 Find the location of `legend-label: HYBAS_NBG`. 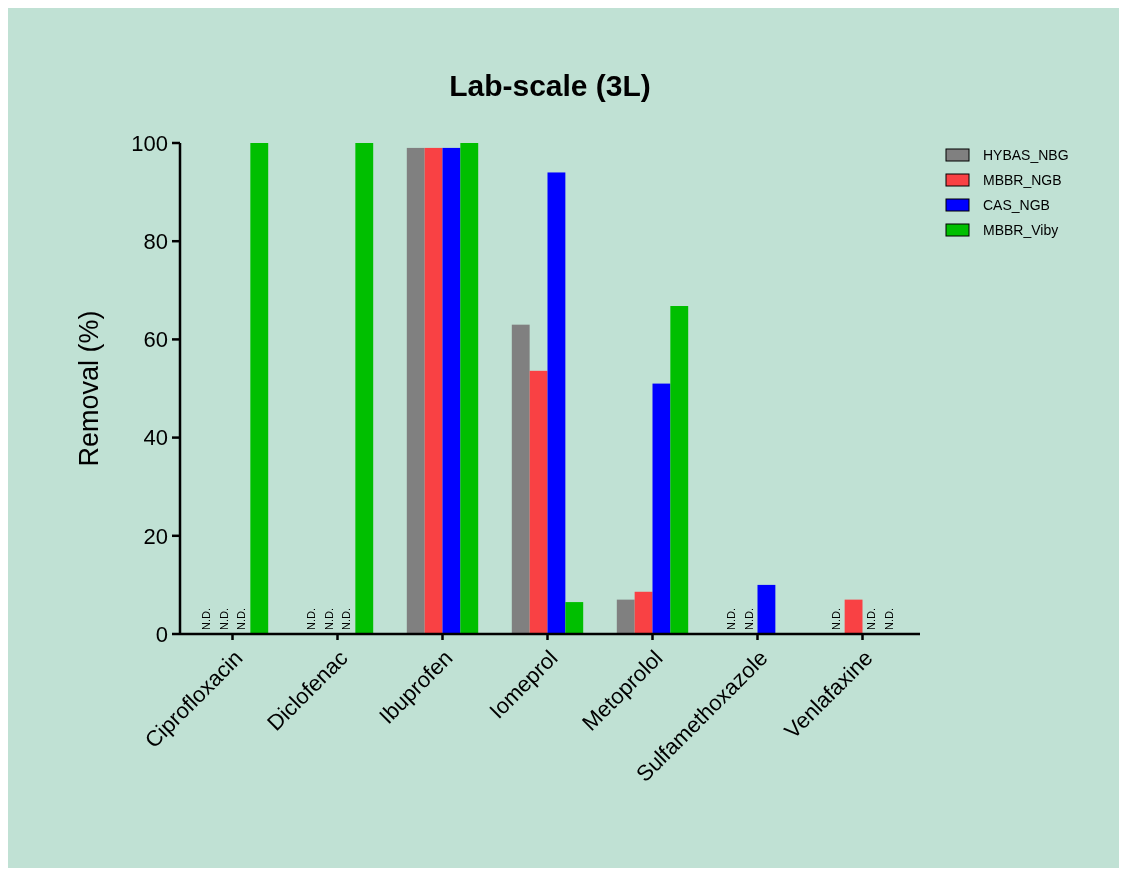

legend-label: HYBAS_NBG is located at coordinates (1026, 154).